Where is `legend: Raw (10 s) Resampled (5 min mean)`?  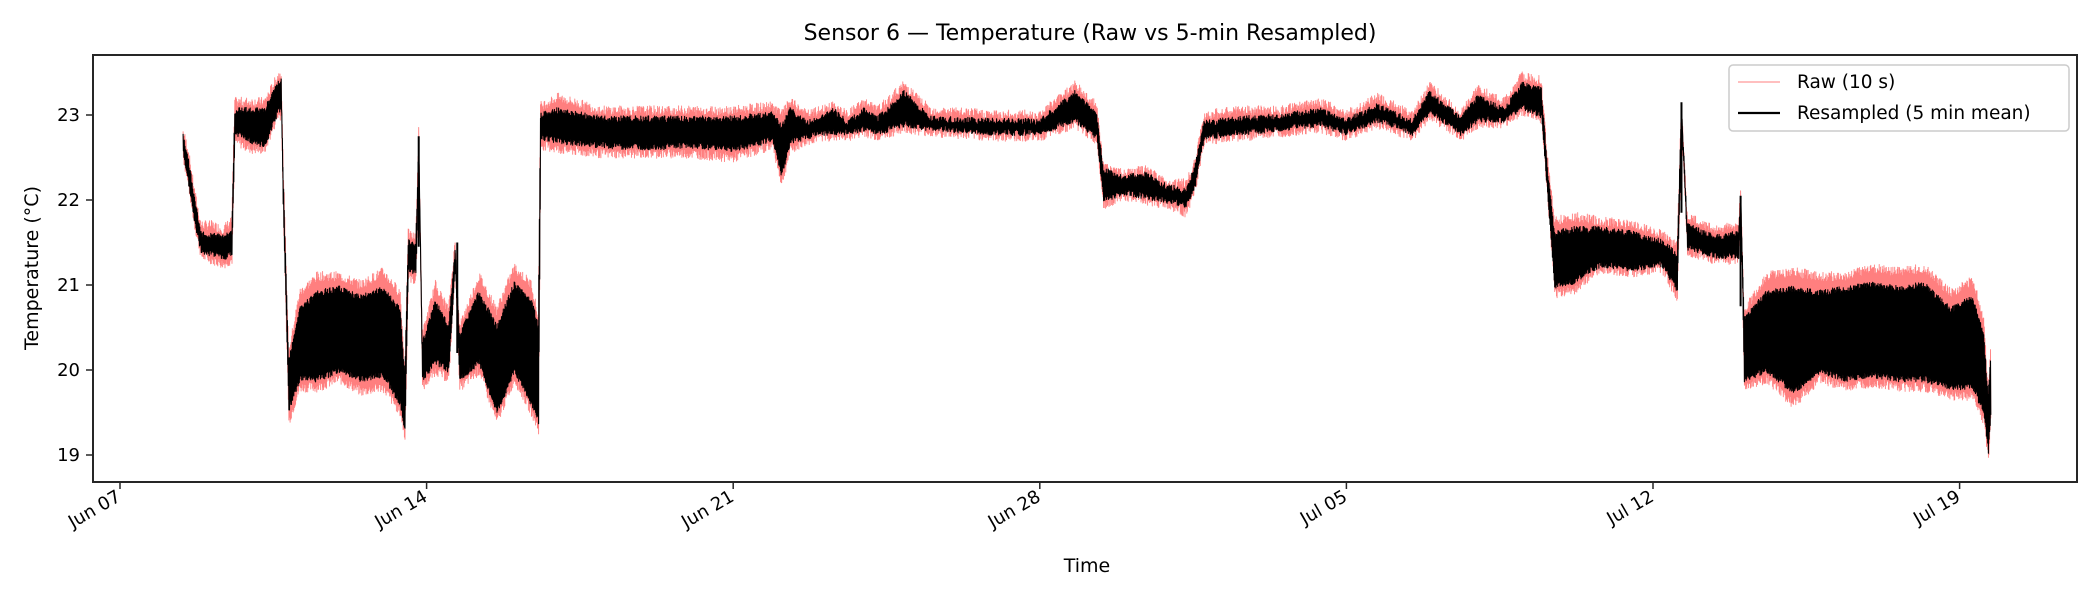
legend: Raw (10 s) Resampled (5 min mean) is located at coordinates (1899, 98).